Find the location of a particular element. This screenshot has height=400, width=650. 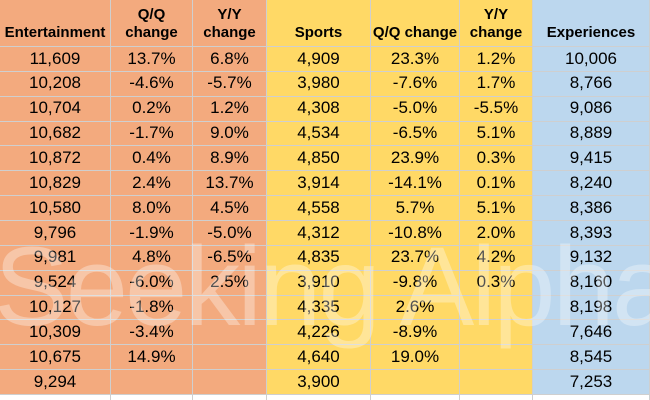

cell-ent_qq_change-row10: -6.0% is located at coordinates (152, 283).